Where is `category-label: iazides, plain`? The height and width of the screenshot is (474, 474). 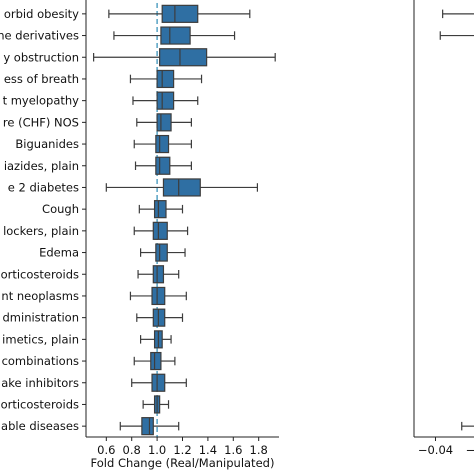 category-label: iazides, plain is located at coordinates (41, 166).